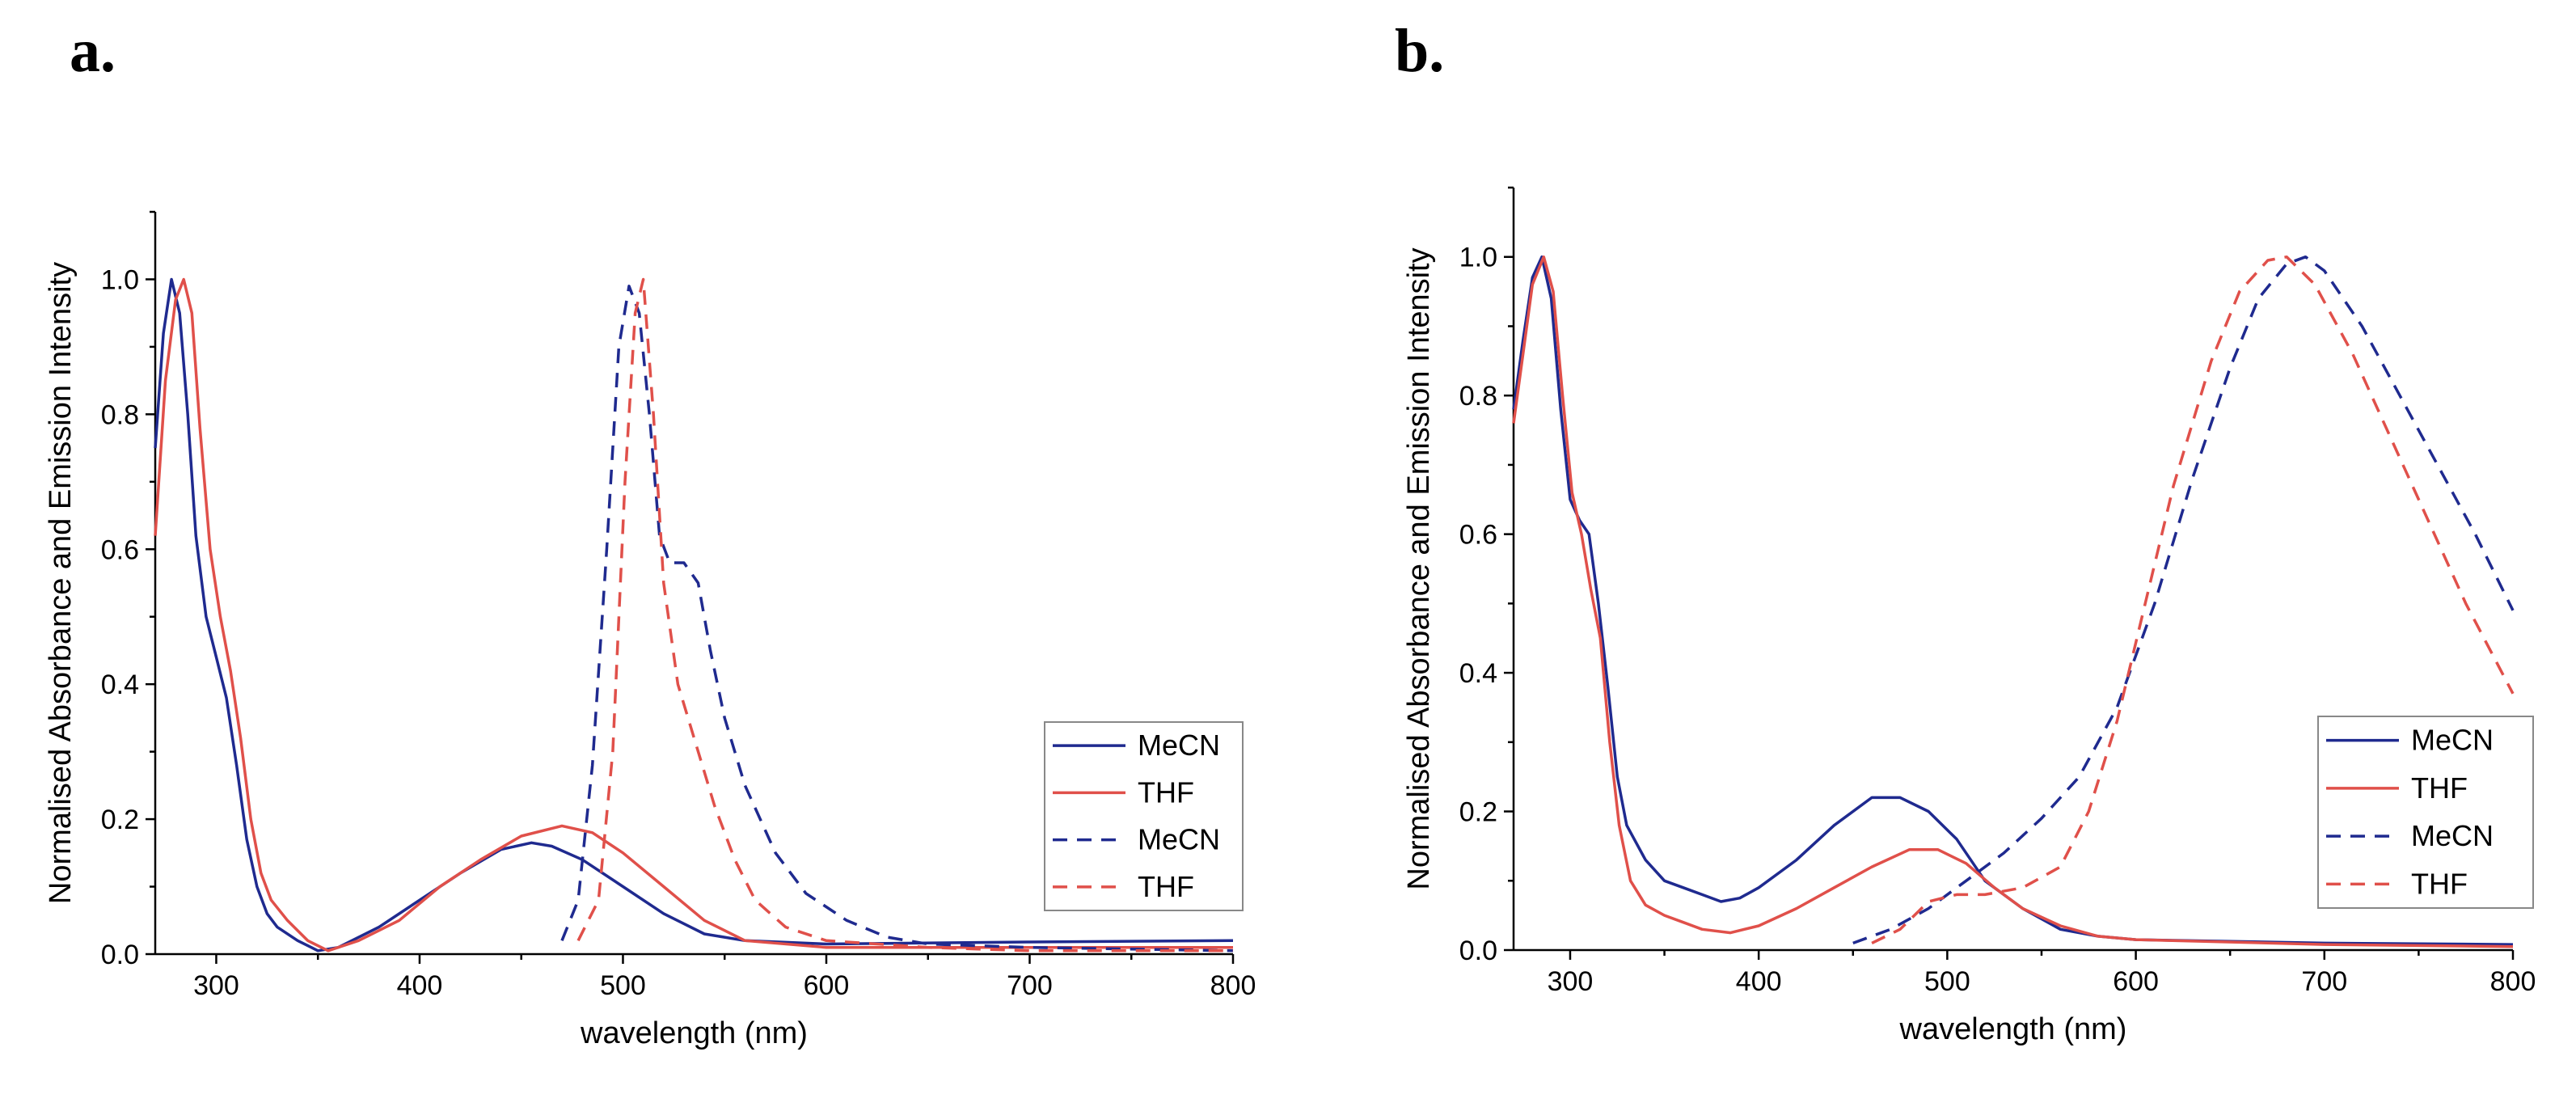  What do you see at coordinates (1420, 51) in the screenshot?
I see `panel-label-b: b.` at bounding box center [1420, 51].